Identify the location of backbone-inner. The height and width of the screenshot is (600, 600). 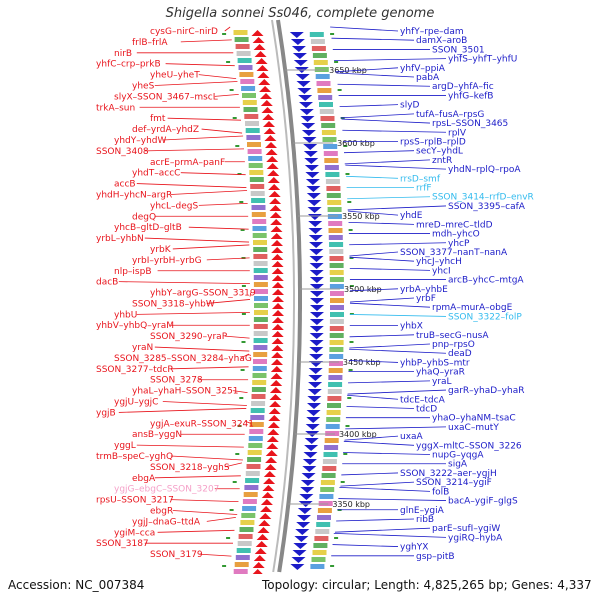
(283, 296).